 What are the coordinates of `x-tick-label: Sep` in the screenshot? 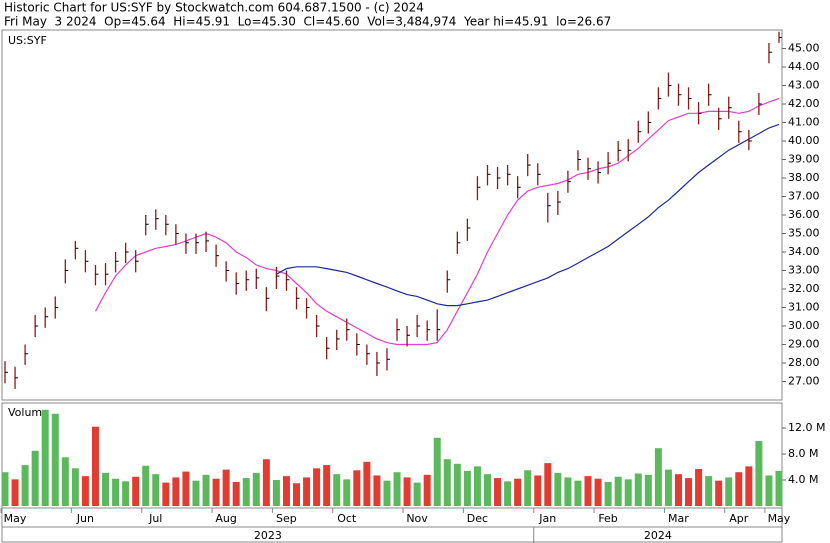 It's located at (286, 518).